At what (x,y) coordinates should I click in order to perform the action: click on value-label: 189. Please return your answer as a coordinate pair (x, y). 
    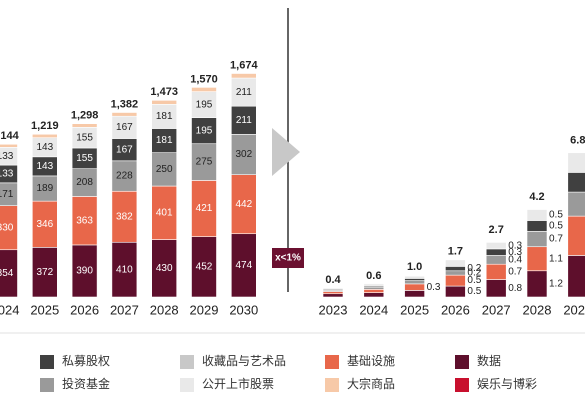
    Looking at the image, I should click on (44, 188).